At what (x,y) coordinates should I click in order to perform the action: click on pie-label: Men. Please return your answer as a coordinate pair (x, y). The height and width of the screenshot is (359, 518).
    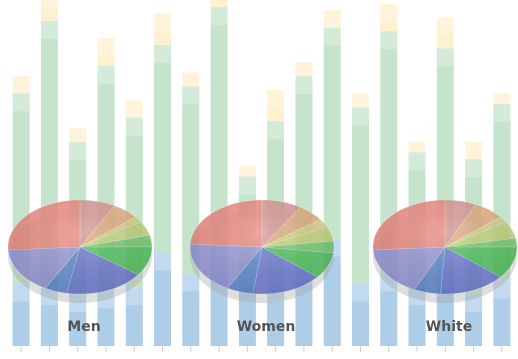
    Looking at the image, I should click on (83, 327).